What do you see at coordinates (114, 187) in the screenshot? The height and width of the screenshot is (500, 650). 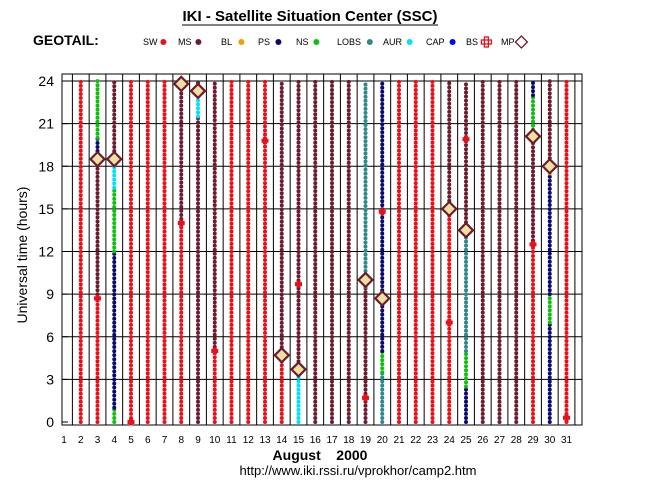 I see `region-dot-aur` at bounding box center [114, 187].